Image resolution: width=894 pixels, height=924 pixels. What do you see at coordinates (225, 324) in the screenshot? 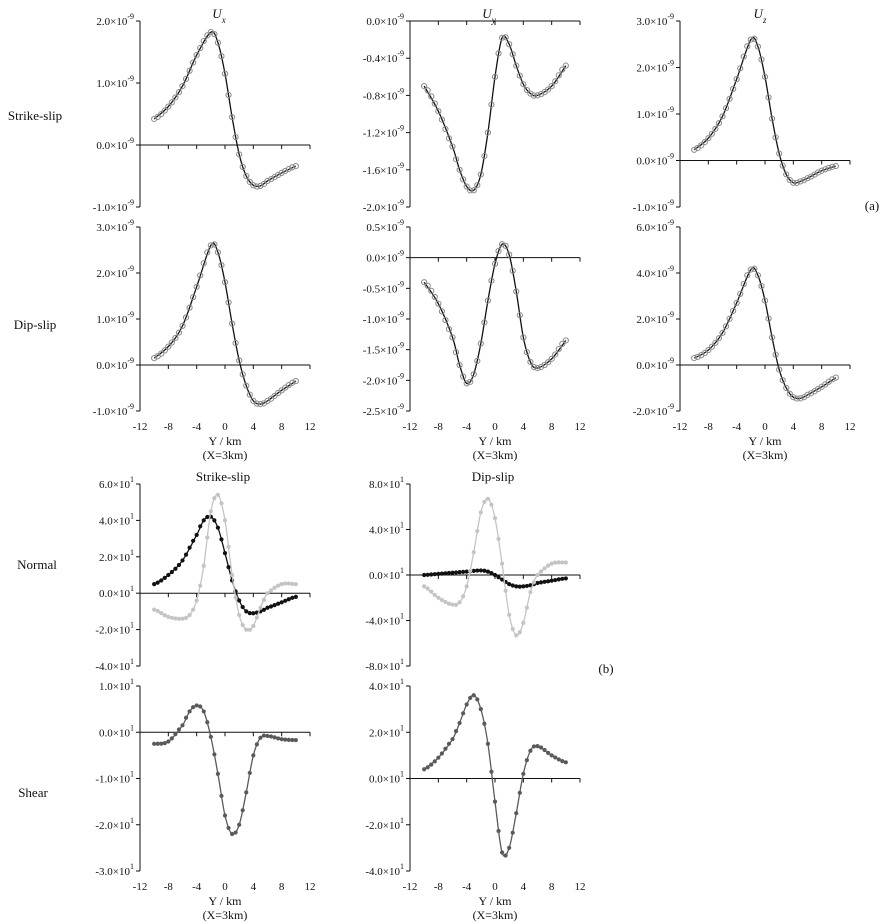
I see `series-Ux` at bounding box center [225, 324].